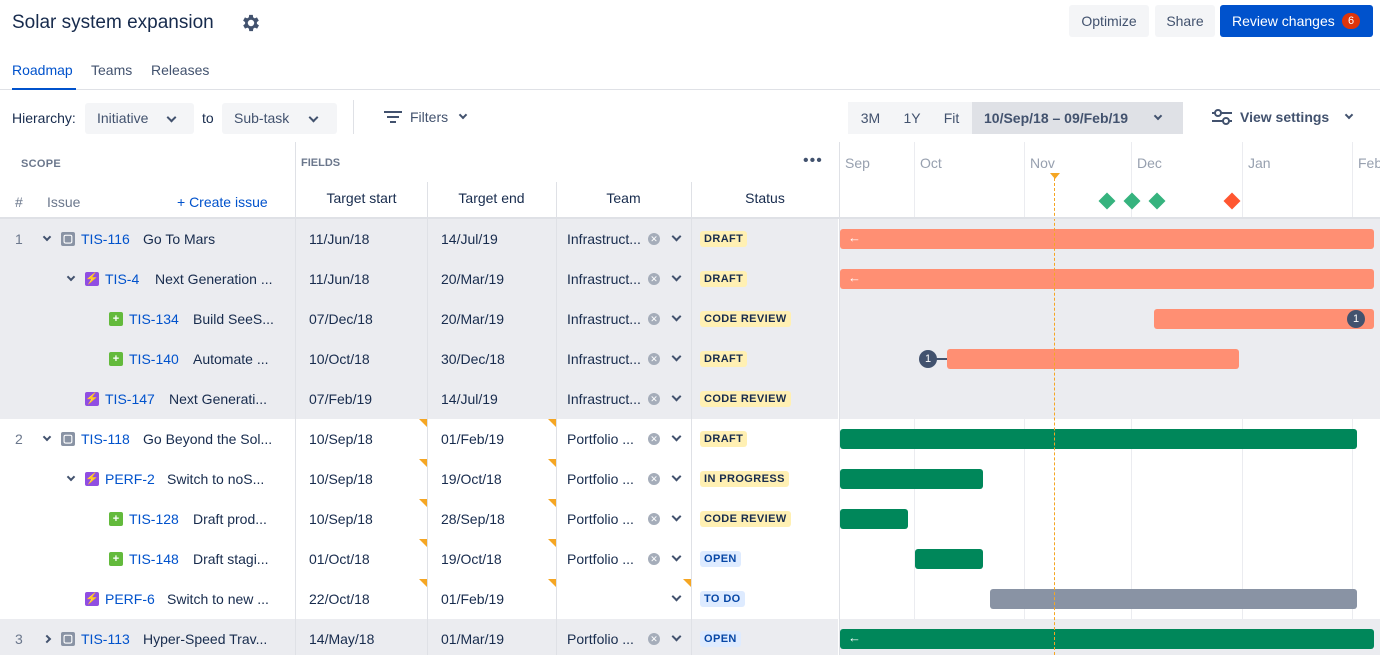  Describe the element at coordinates (179, 239) in the screenshot. I see `issue-summary: Go To Mars` at that location.